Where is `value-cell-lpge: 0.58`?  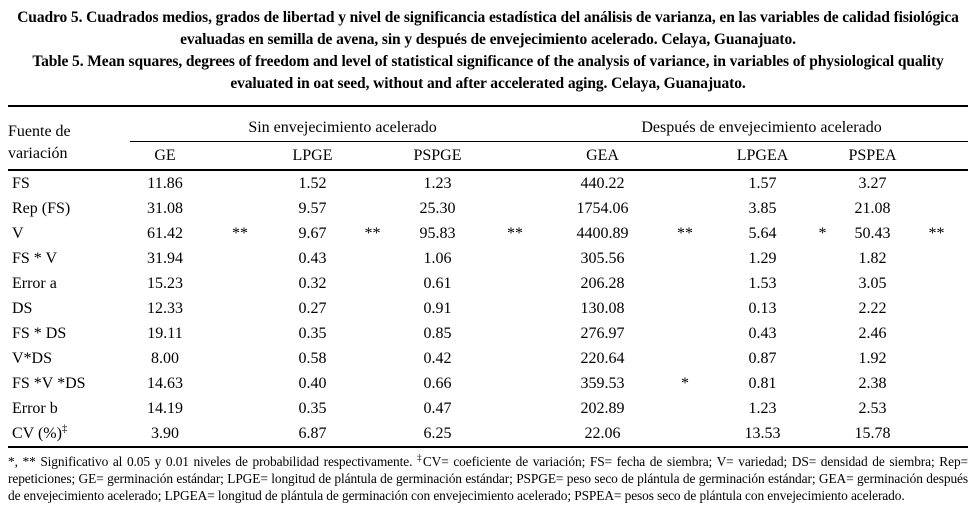 value-cell-lpge: 0.58 is located at coordinates (312, 358).